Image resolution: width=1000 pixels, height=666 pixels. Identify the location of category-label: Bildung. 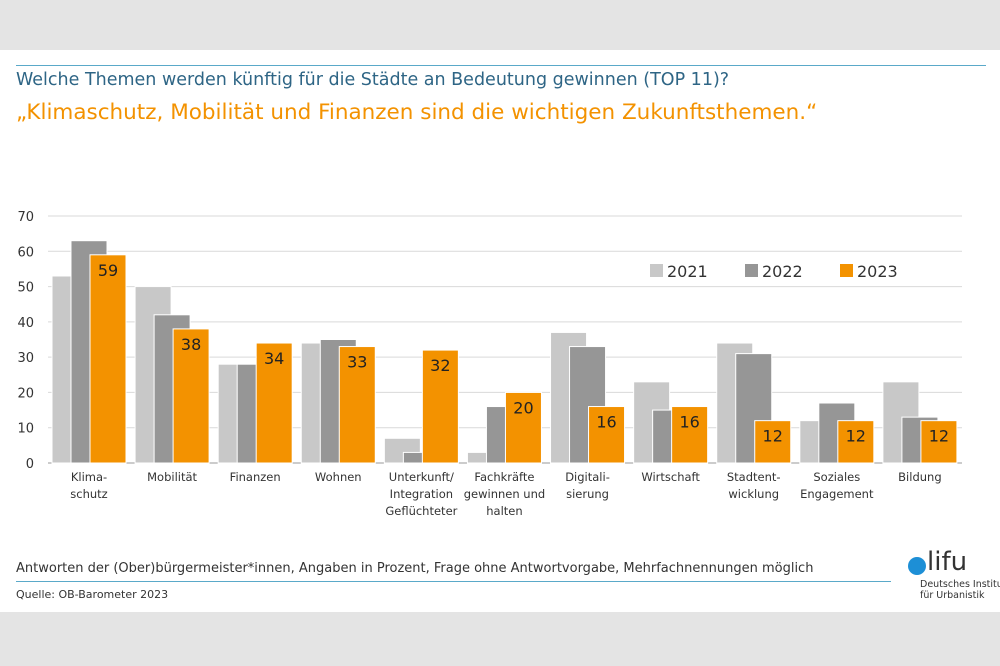
(919, 477).